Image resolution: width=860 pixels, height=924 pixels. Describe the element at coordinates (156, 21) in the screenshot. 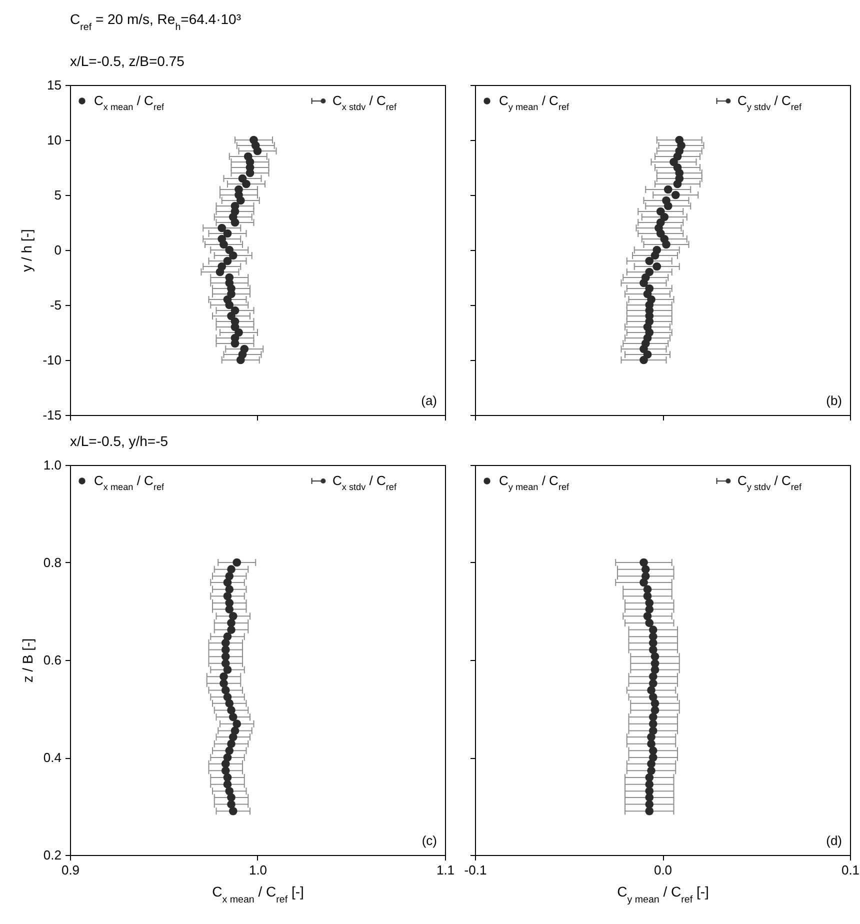

I see `chart-title: C$_{ref}$ = 20 m/s, Re$_{h}$=64.4·10³` at that location.